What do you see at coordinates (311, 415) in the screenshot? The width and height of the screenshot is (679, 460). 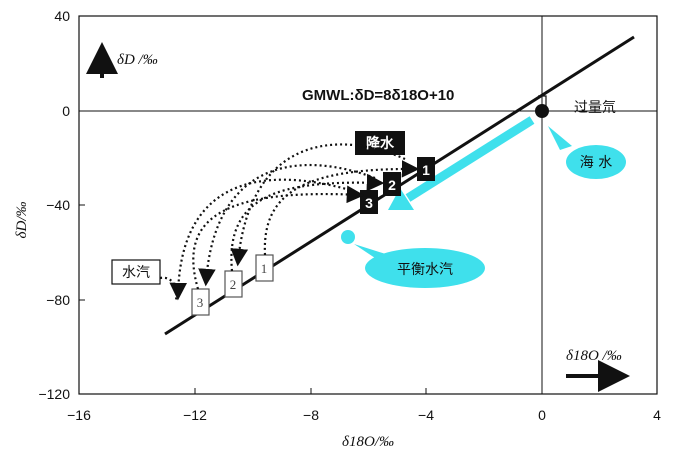 I see `x-tick-label: −8` at bounding box center [311, 415].